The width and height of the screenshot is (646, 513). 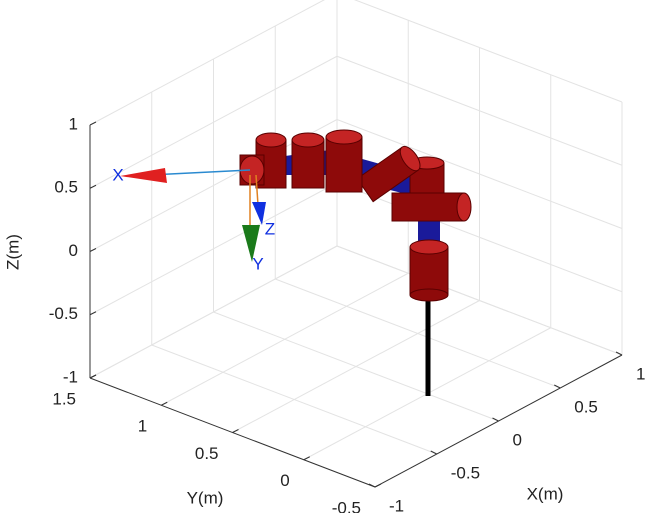 What do you see at coordinates (143, 175) in the screenshot?
I see `frame-x-arrow` at bounding box center [143, 175].